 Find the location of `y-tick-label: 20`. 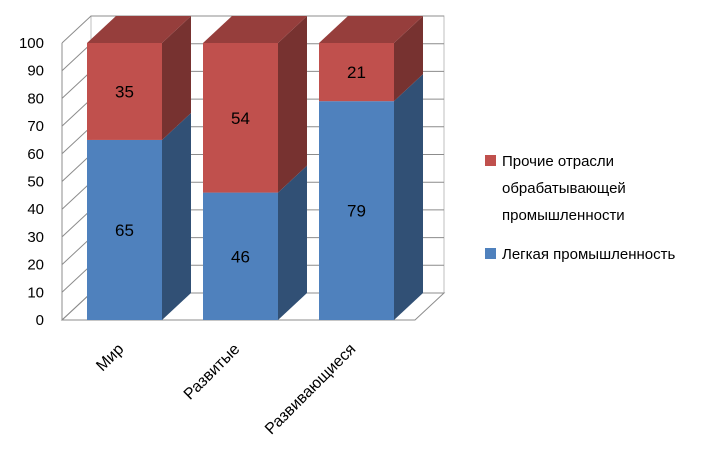

y-tick-label: 20 is located at coordinates (35, 265).